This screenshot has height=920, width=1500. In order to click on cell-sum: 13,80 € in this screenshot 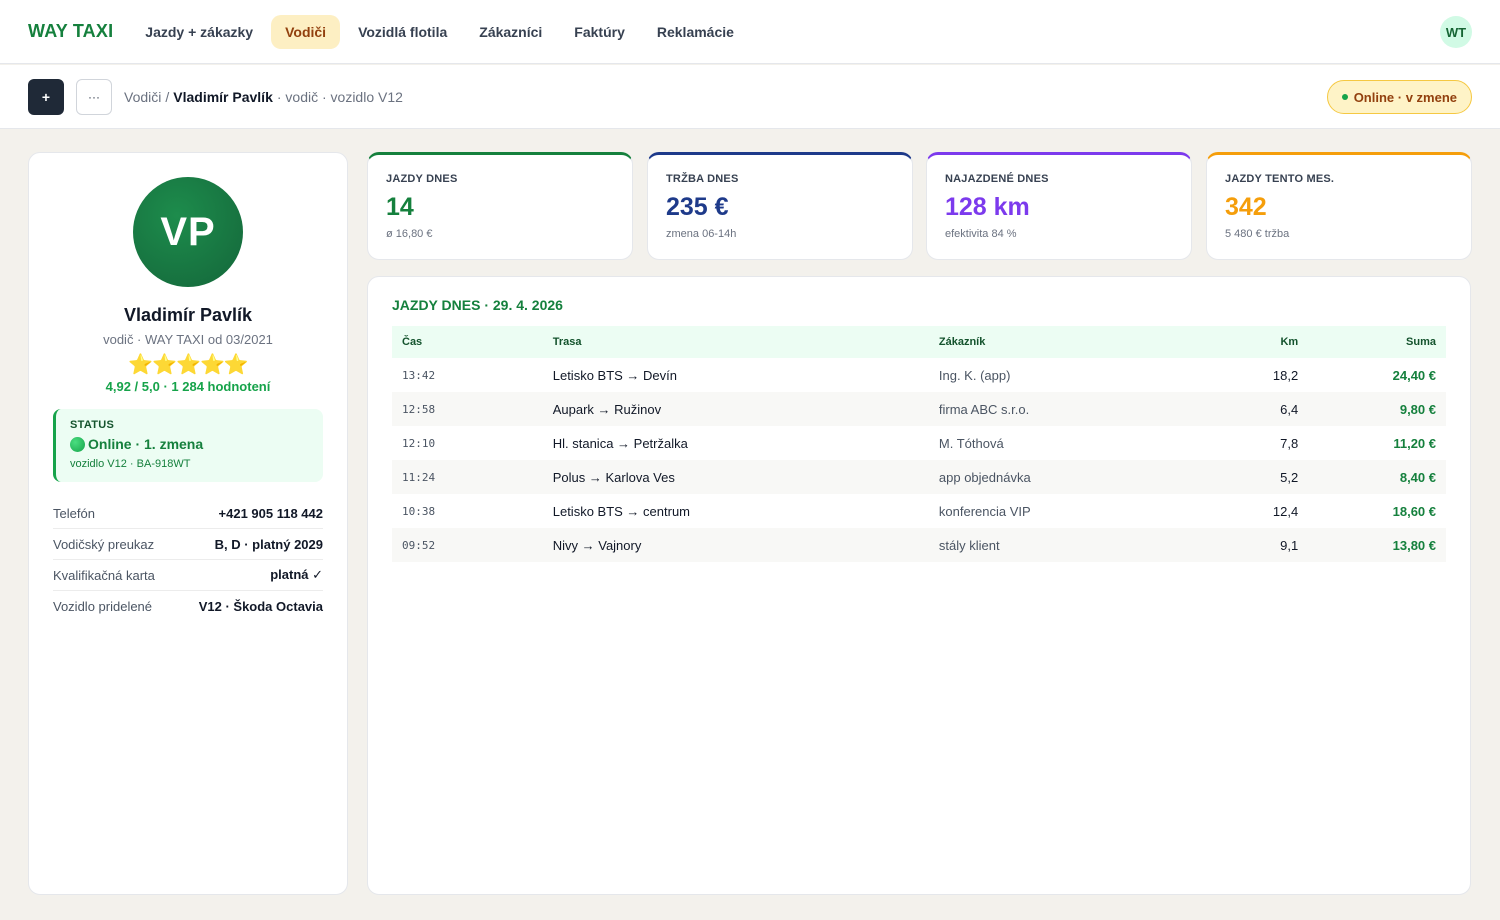, I will do `click(1414, 545)`.